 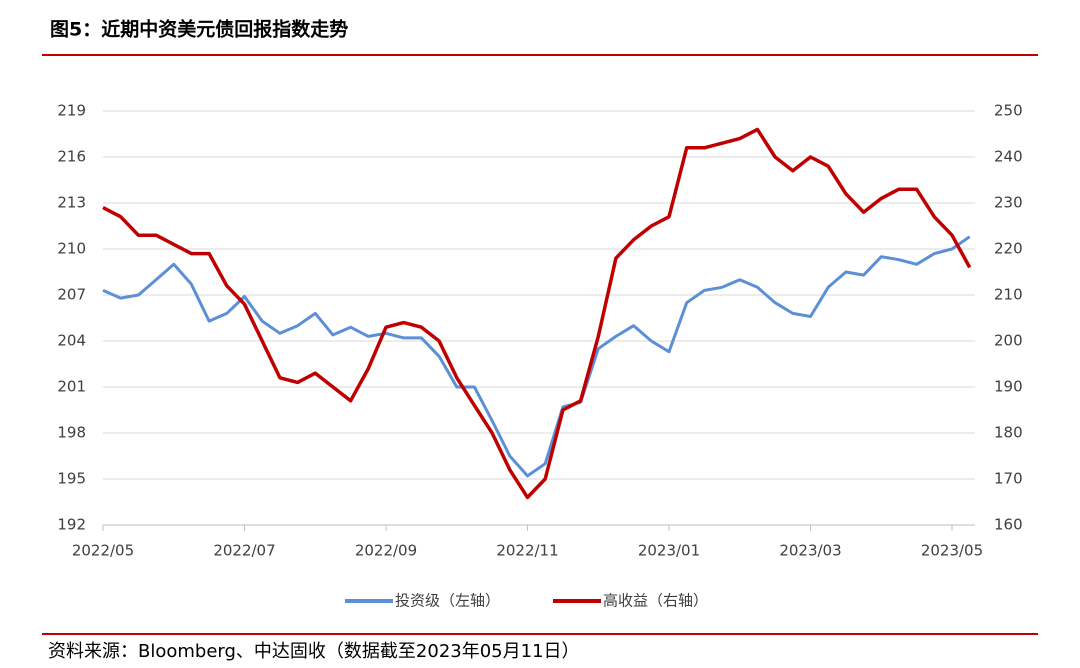 What do you see at coordinates (952, 551) in the screenshot?
I see `x-tick-label: 2023/05` at bounding box center [952, 551].